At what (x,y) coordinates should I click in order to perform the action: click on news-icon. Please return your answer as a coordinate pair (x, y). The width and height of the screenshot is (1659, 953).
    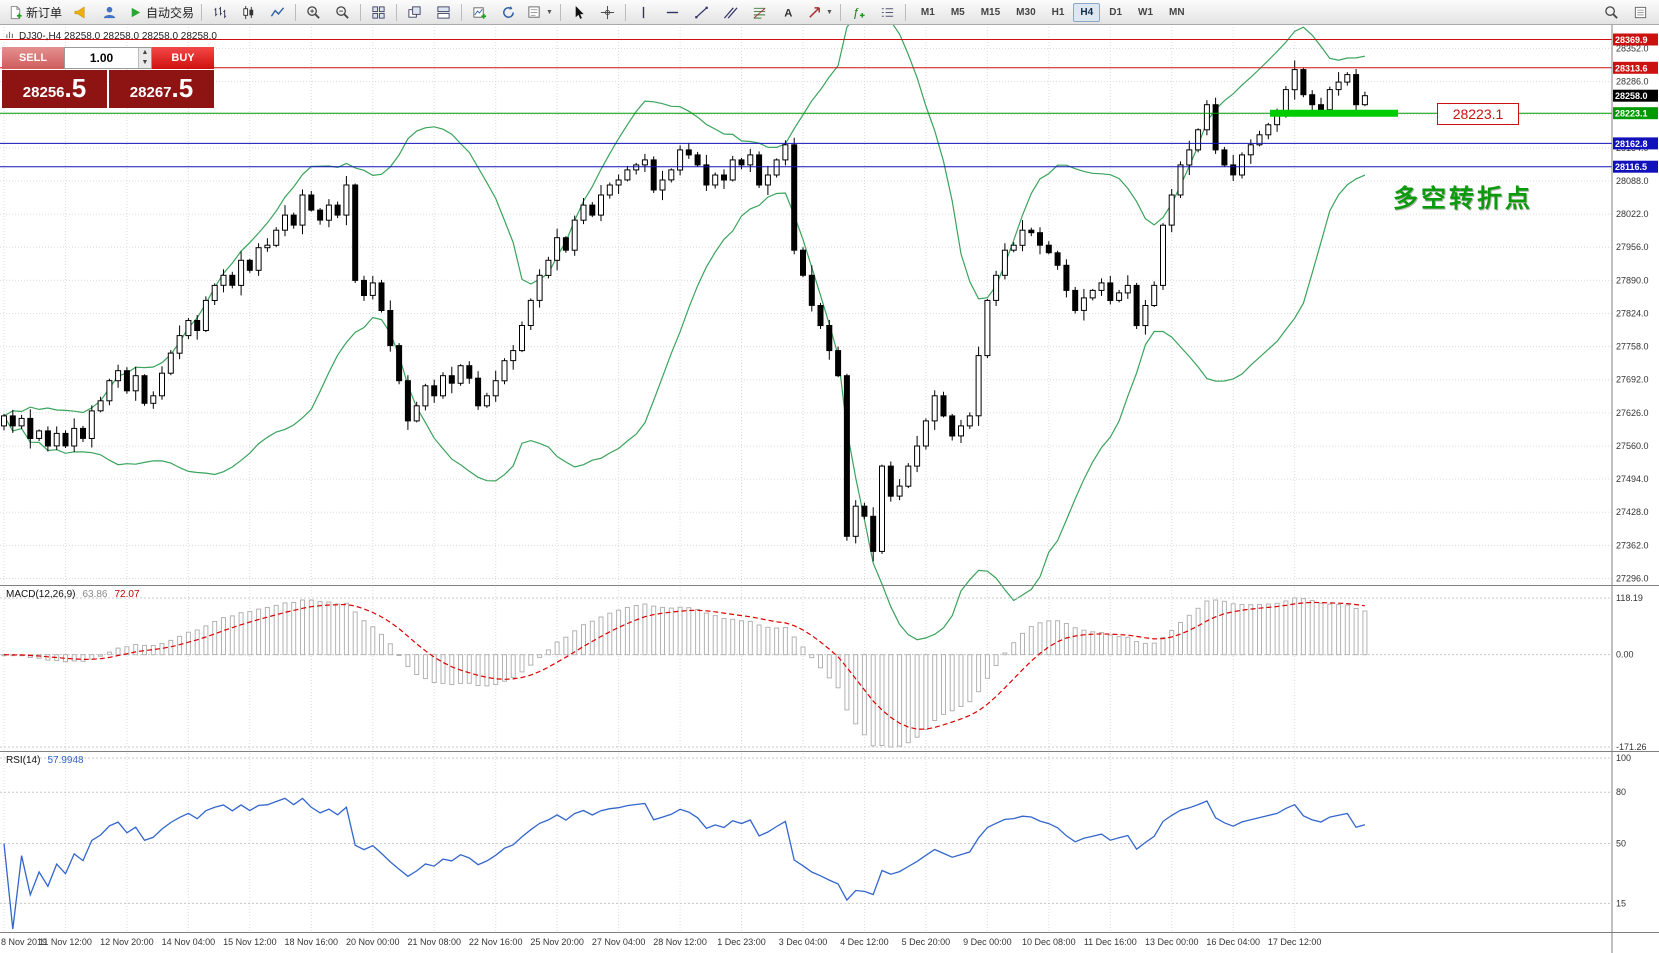
    Looking at the image, I should click on (80, 12).